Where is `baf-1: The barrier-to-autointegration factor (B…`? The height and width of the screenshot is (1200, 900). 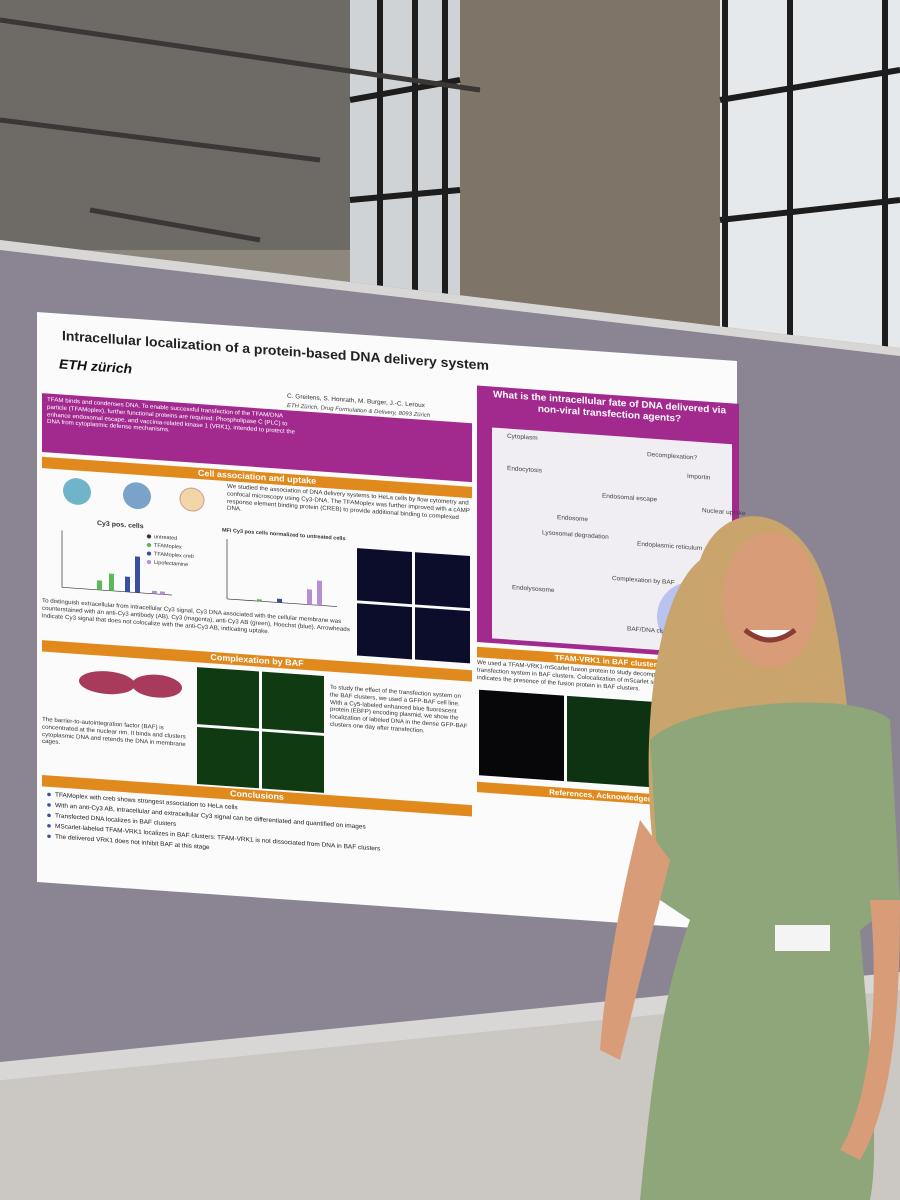
baf-1: The barrier-to-autointegration factor (B… is located at coordinates (114, 731).